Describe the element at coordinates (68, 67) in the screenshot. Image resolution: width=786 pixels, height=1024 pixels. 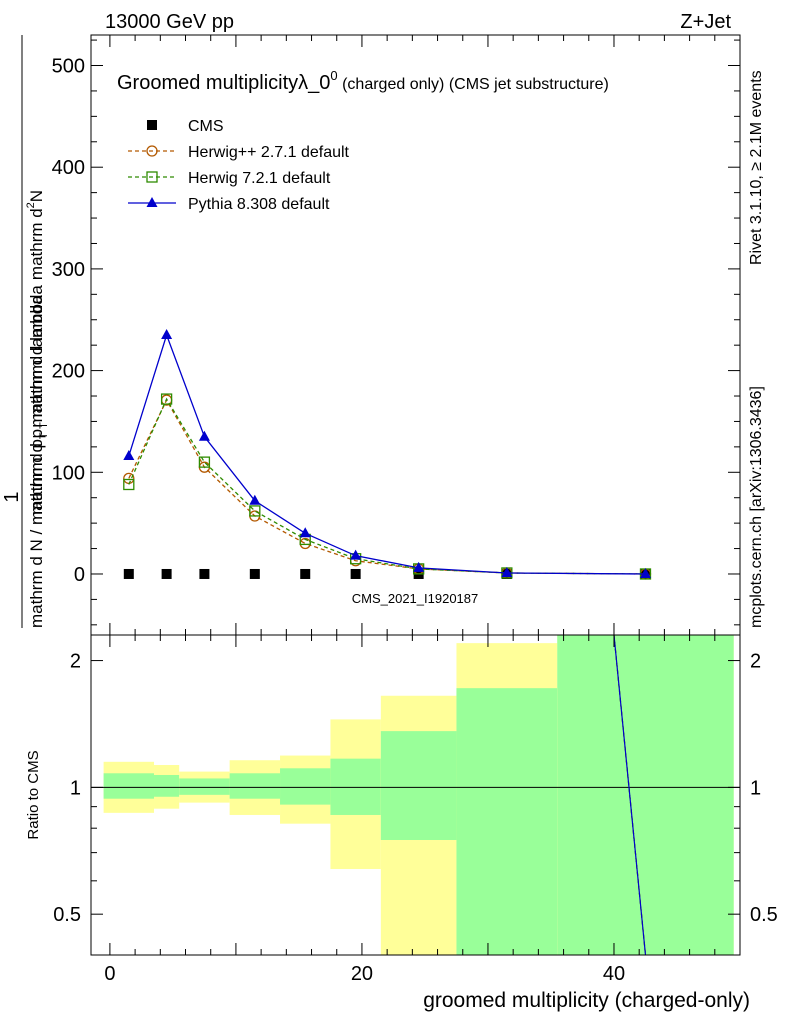
I see `y-tick-label: 500` at that location.